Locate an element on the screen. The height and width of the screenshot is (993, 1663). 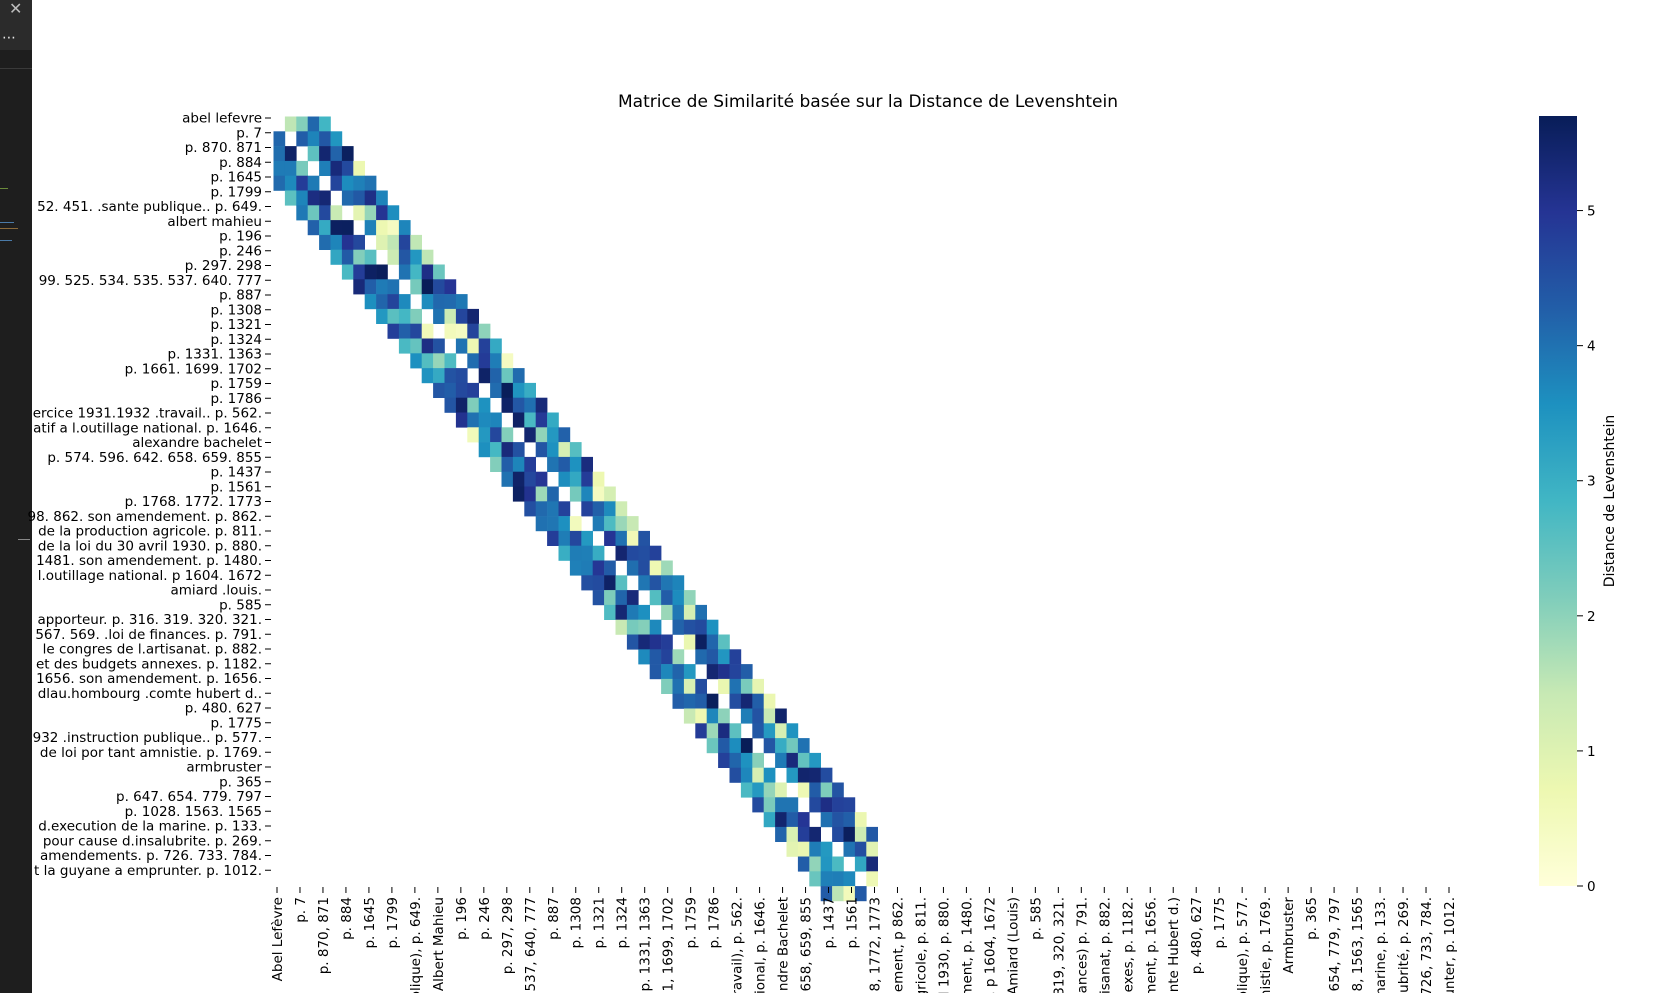
colorbar-ticks: 0 1 2 3 4 5 is located at coordinates (1586, 549).